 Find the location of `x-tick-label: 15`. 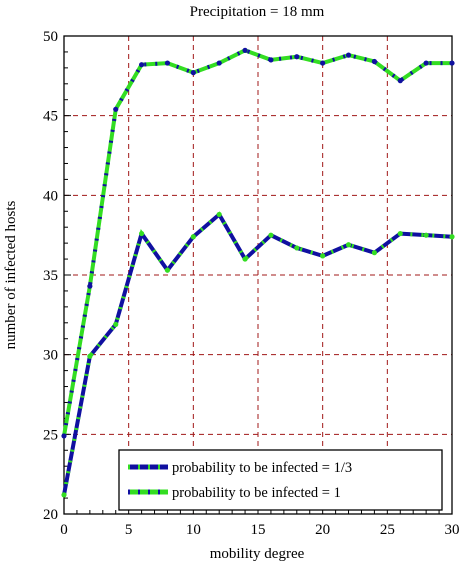

x-tick-label: 15 is located at coordinates (258, 530).